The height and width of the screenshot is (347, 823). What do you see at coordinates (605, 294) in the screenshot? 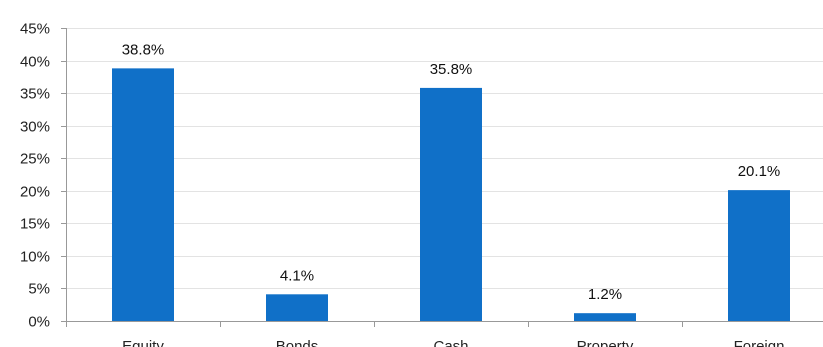
I see `data-label-property: 1.2%` at bounding box center [605, 294].